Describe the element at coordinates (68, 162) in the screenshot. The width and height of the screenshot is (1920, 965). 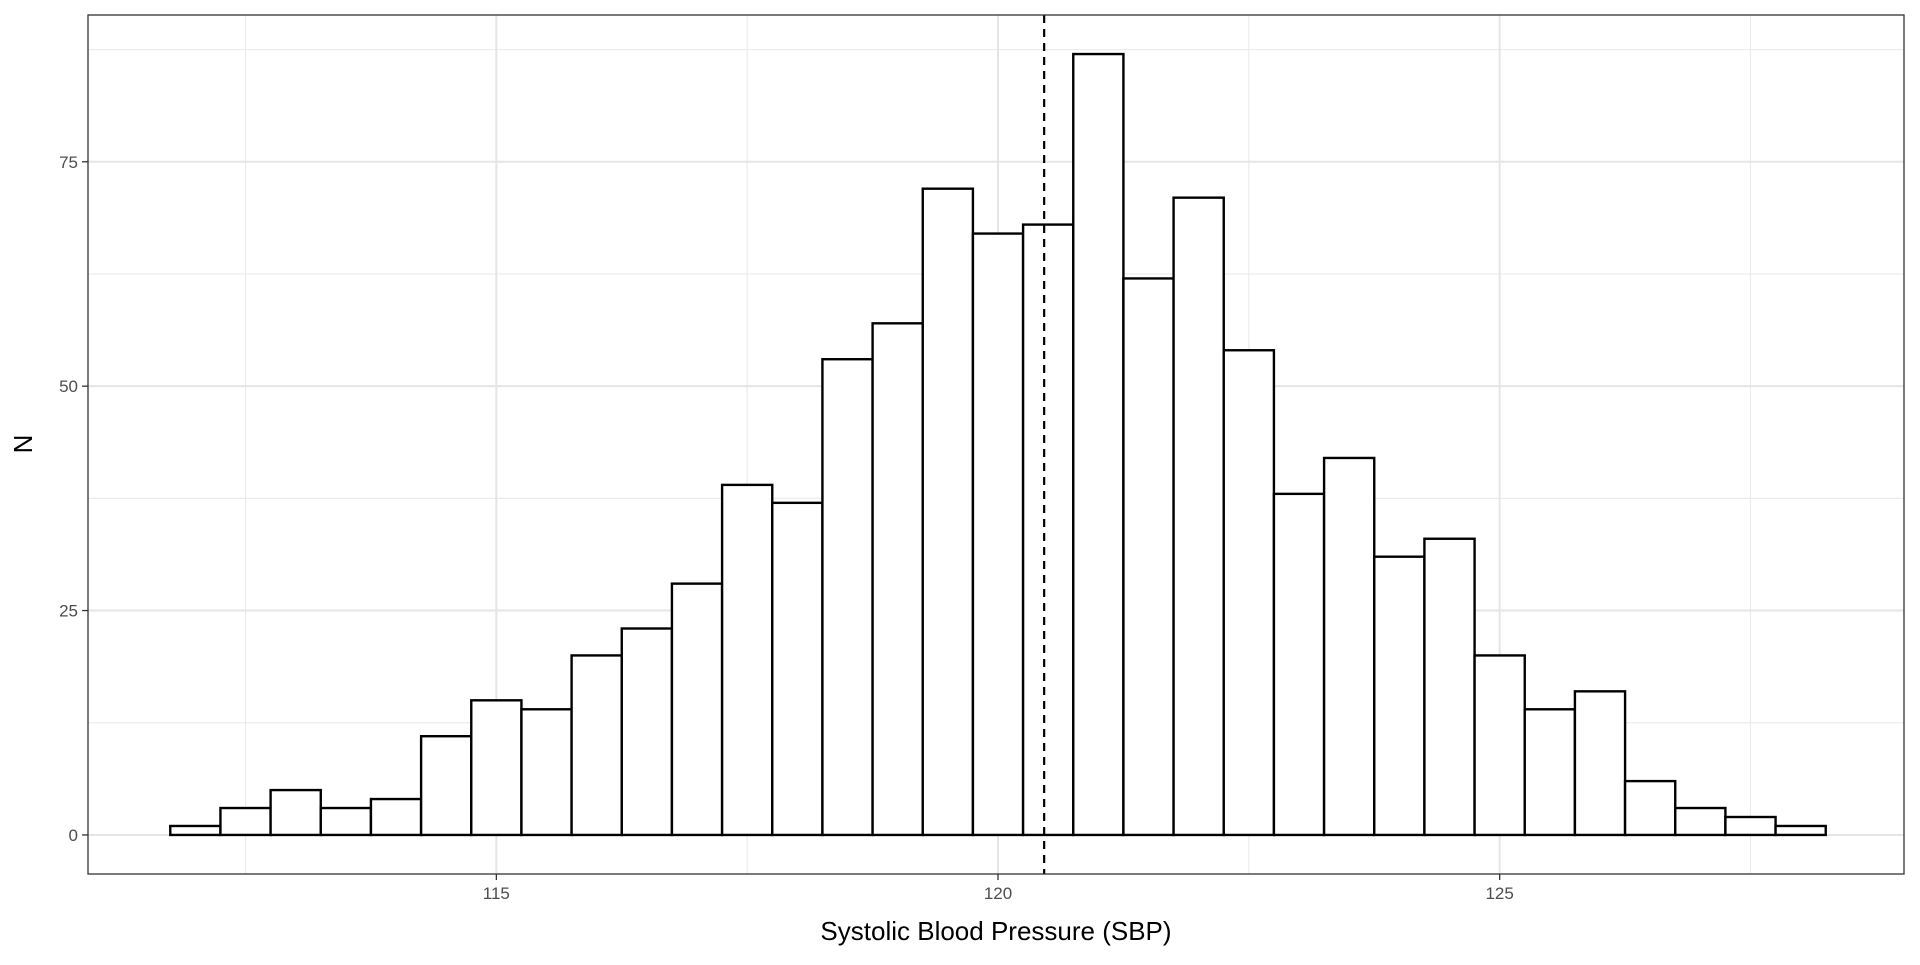
I see `y-tick-label: 75` at that location.